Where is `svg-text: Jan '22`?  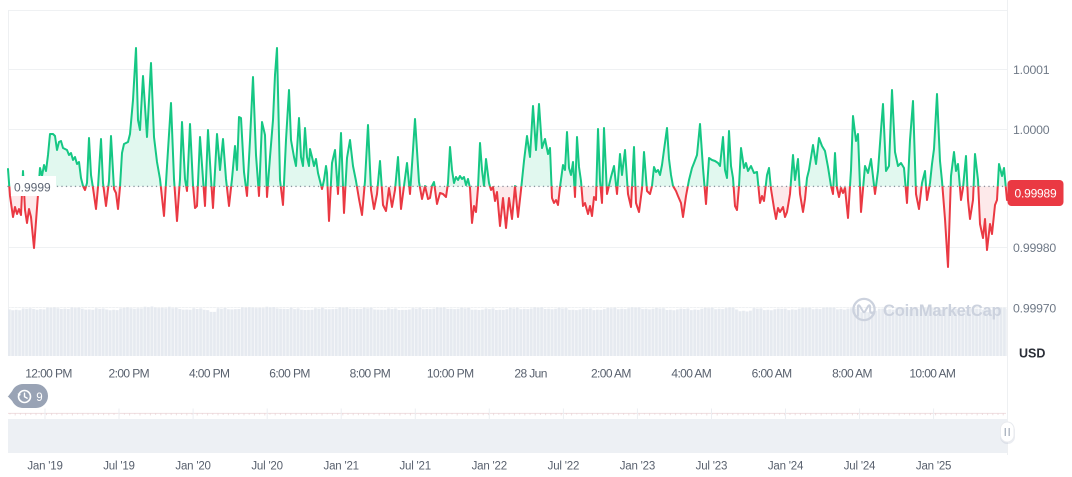
svg-text: Jan '22 is located at coordinates (489, 467).